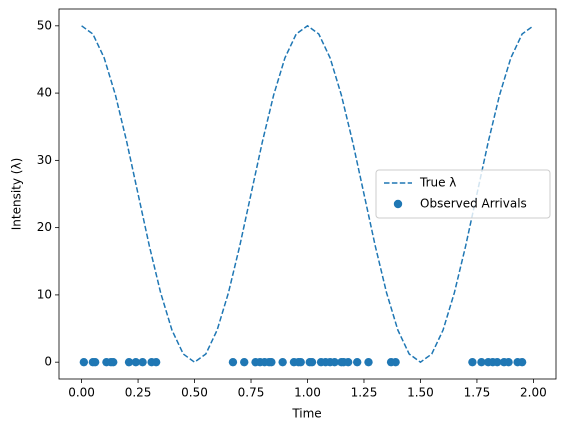  I want to click on x-tick-label: 0.25, so click(138, 393).